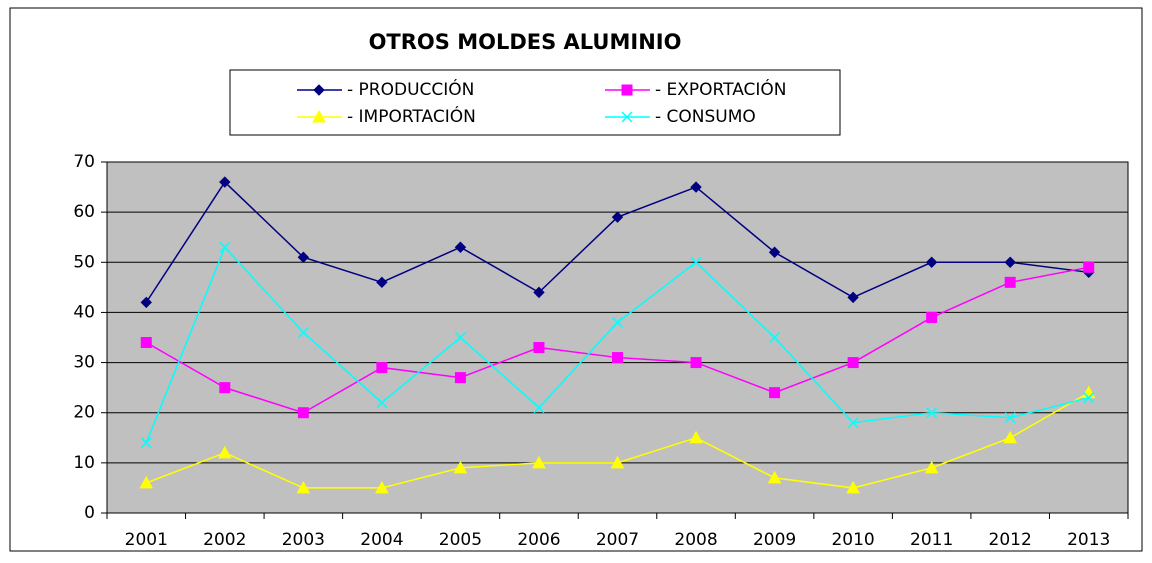 The width and height of the screenshot is (1152, 563). Describe the element at coordinates (411, 116) in the screenshot. I see `legend-label: - IMPORTACIÓN` at that location.